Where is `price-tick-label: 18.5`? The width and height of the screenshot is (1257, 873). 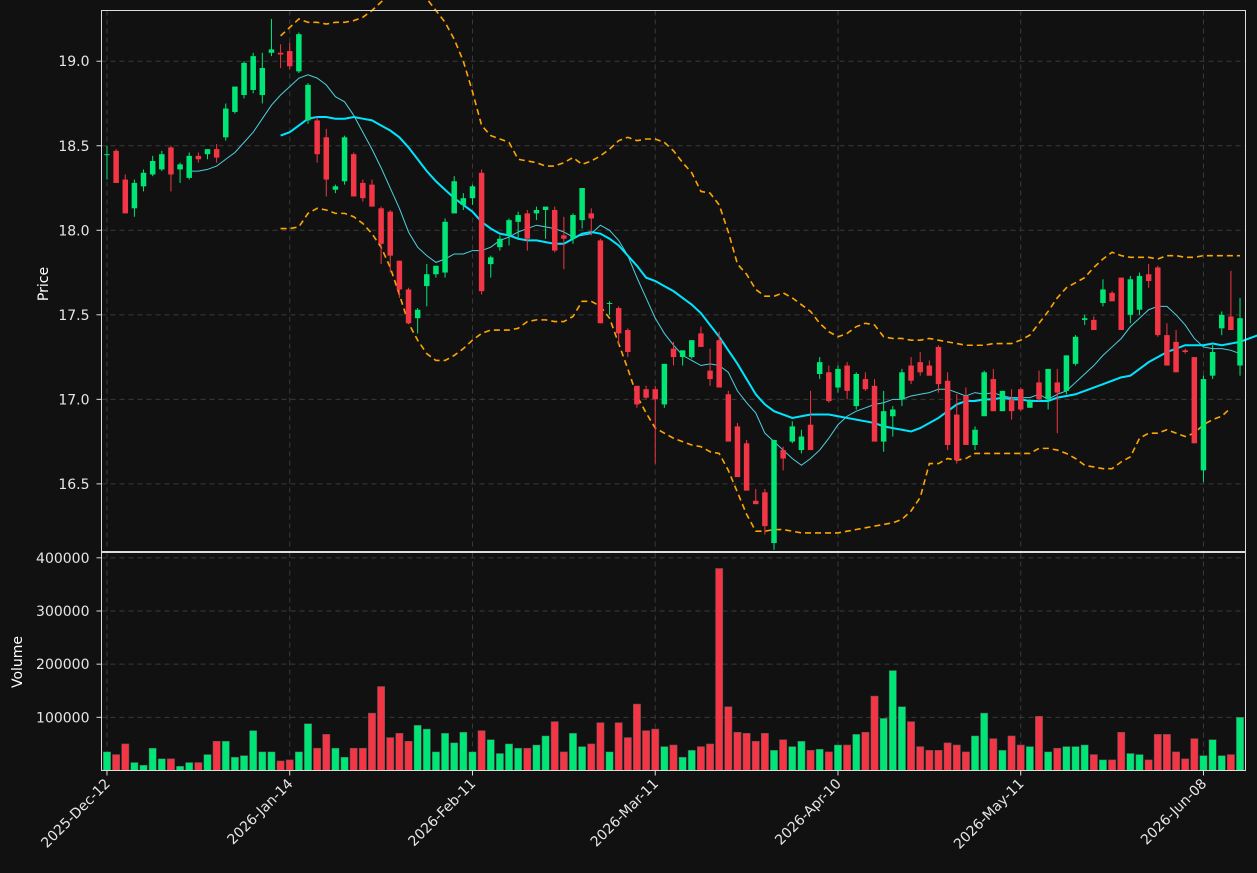
price-tick-label: 18.5 is located at coordinates (73, 147).